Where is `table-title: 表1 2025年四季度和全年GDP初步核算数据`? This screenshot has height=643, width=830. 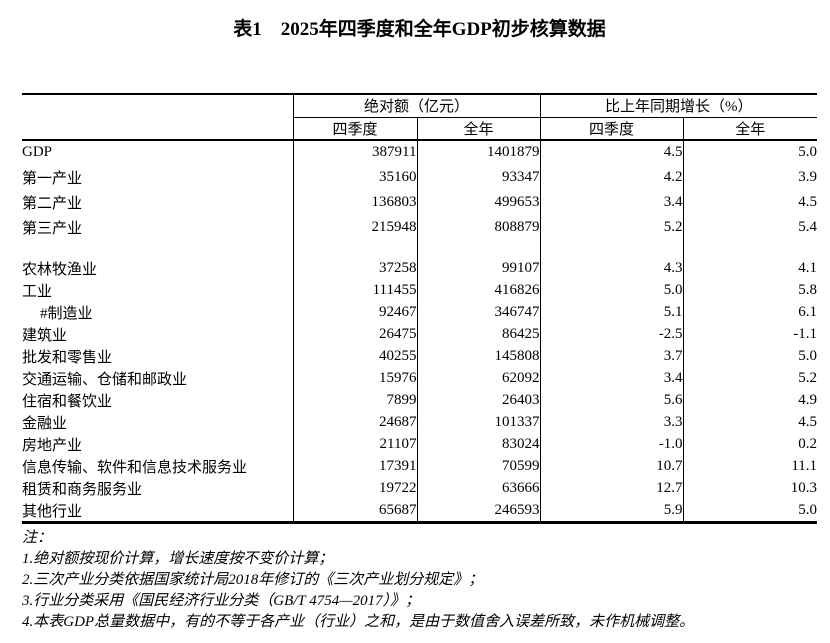
table-title: 表1 2025年四季度和全年GDP初步核算数据 is located at coordinates (419, 29).